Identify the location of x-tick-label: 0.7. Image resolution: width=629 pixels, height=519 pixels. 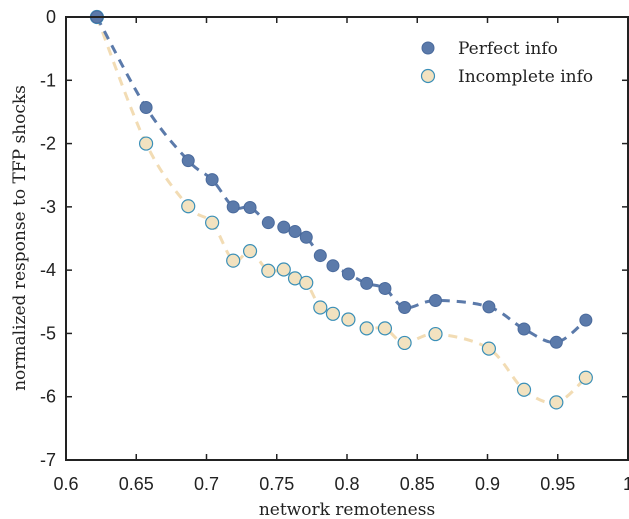
(206, 484).